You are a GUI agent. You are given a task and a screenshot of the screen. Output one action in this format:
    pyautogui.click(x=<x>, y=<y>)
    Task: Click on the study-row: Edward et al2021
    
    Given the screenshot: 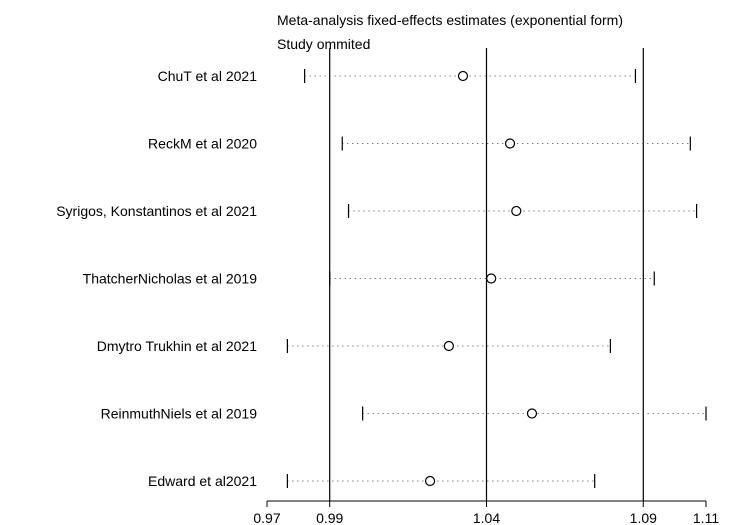 What is the action you would take?
    pyautogui.click(x=372, y=481)
    